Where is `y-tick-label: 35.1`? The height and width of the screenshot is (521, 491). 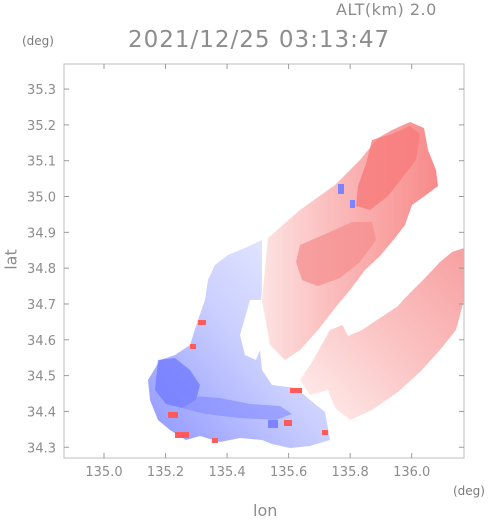 y-tick-label: 35.1 is located at coordinates (41, 162).